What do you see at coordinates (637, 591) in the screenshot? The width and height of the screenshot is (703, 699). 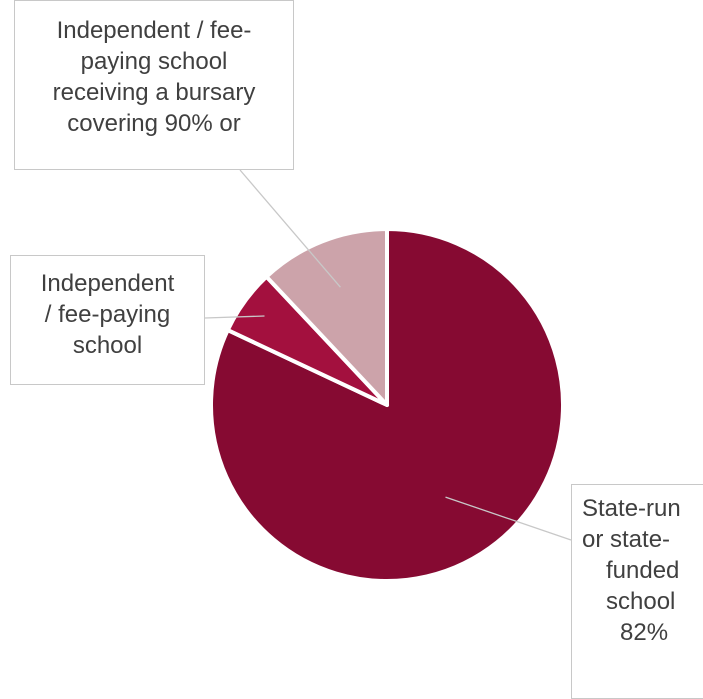 I see `slice-label-state-run: State-run or state- funded school 82%` at bounding box center [637, 591].